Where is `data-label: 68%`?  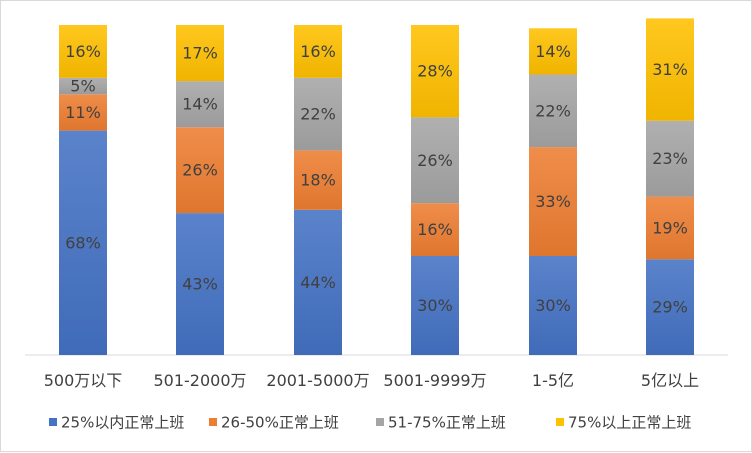
data-label: 68% is located at coordinates (83, 242).